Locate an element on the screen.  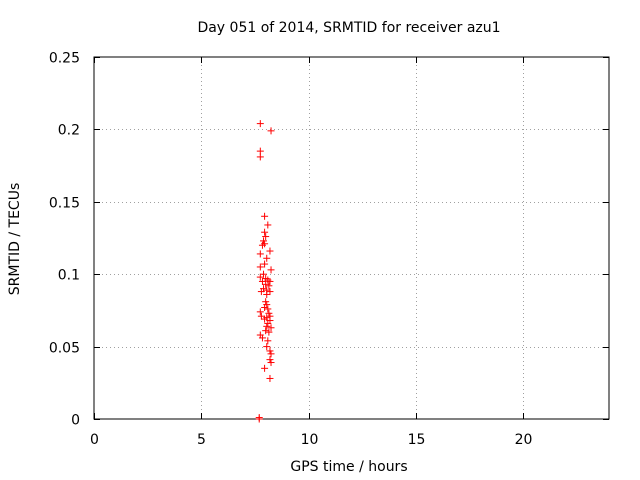
x-tick-label: 20 is located at coordinates (524, 440).